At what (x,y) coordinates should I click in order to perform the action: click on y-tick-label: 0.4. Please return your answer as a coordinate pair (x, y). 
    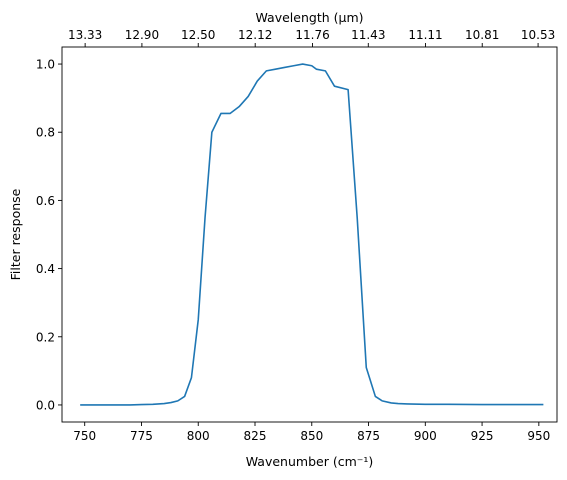
    Looking at the image, I should click on (45, 269).